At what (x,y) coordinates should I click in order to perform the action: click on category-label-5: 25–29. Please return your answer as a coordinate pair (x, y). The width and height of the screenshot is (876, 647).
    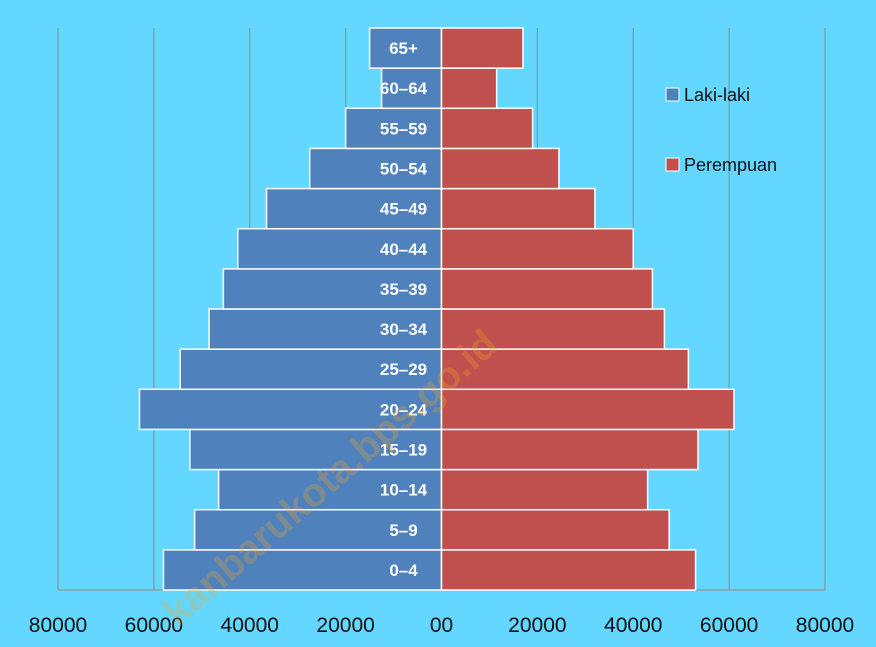
    Looking at the image, I should click on (403, 369).